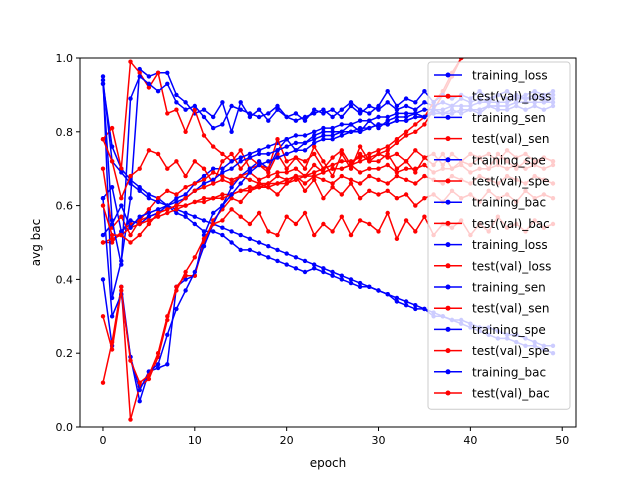 Image resolution: width=640 pixels, height=480 pixels. Describe the element at coordinates (510, 182) in the screenshot. I see `legend-label: test(val)_spe` at that location.